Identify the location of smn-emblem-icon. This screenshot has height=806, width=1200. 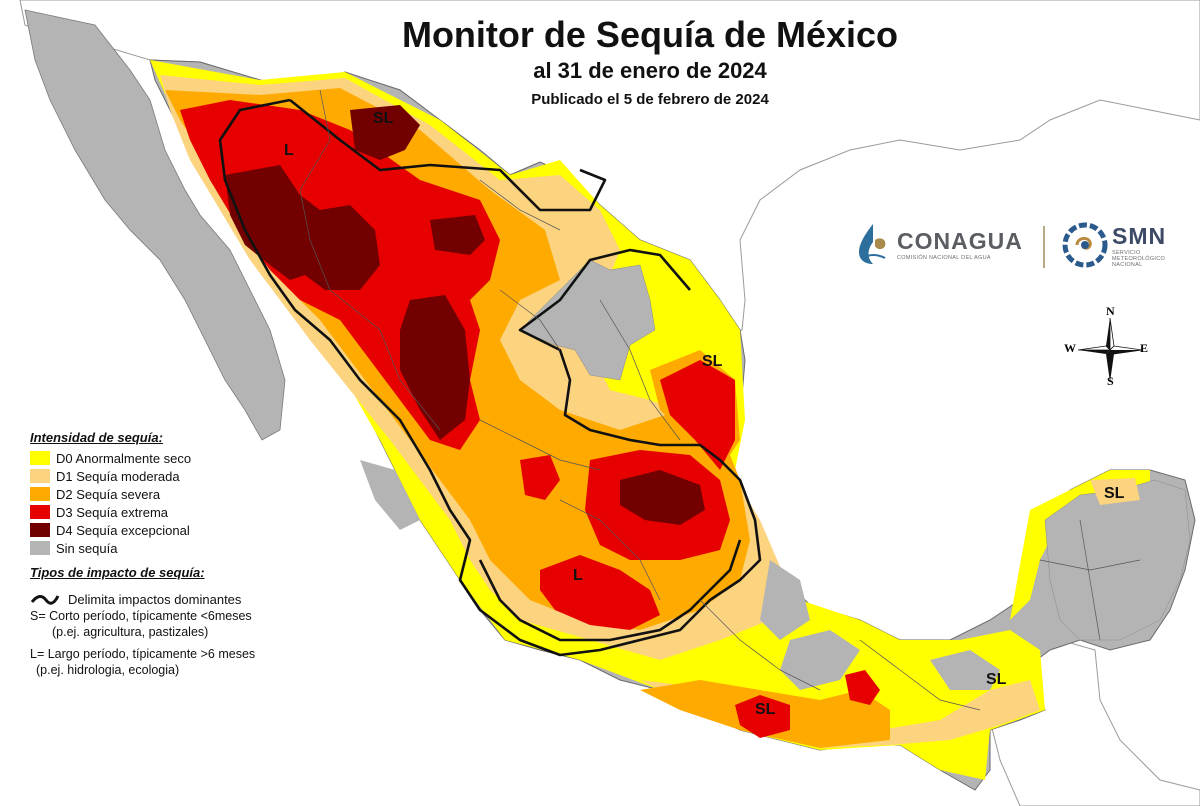
(1085, 245).